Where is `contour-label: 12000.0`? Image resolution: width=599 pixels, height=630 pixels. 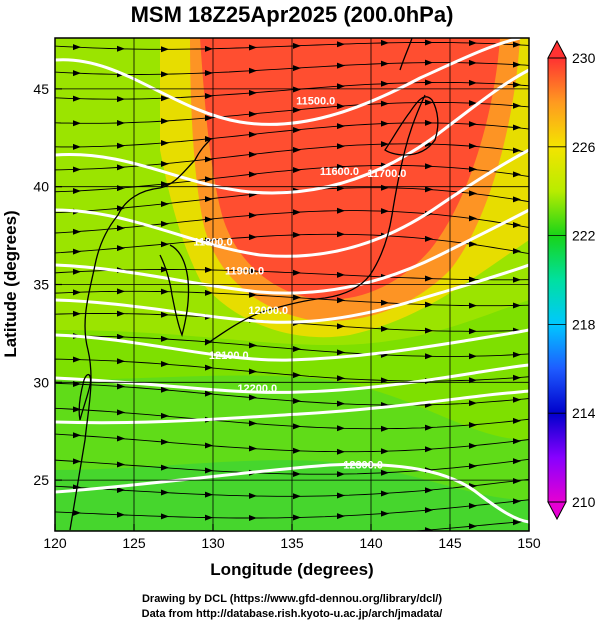
contour-label: 12000.0 is located at coordinates (268, 311).